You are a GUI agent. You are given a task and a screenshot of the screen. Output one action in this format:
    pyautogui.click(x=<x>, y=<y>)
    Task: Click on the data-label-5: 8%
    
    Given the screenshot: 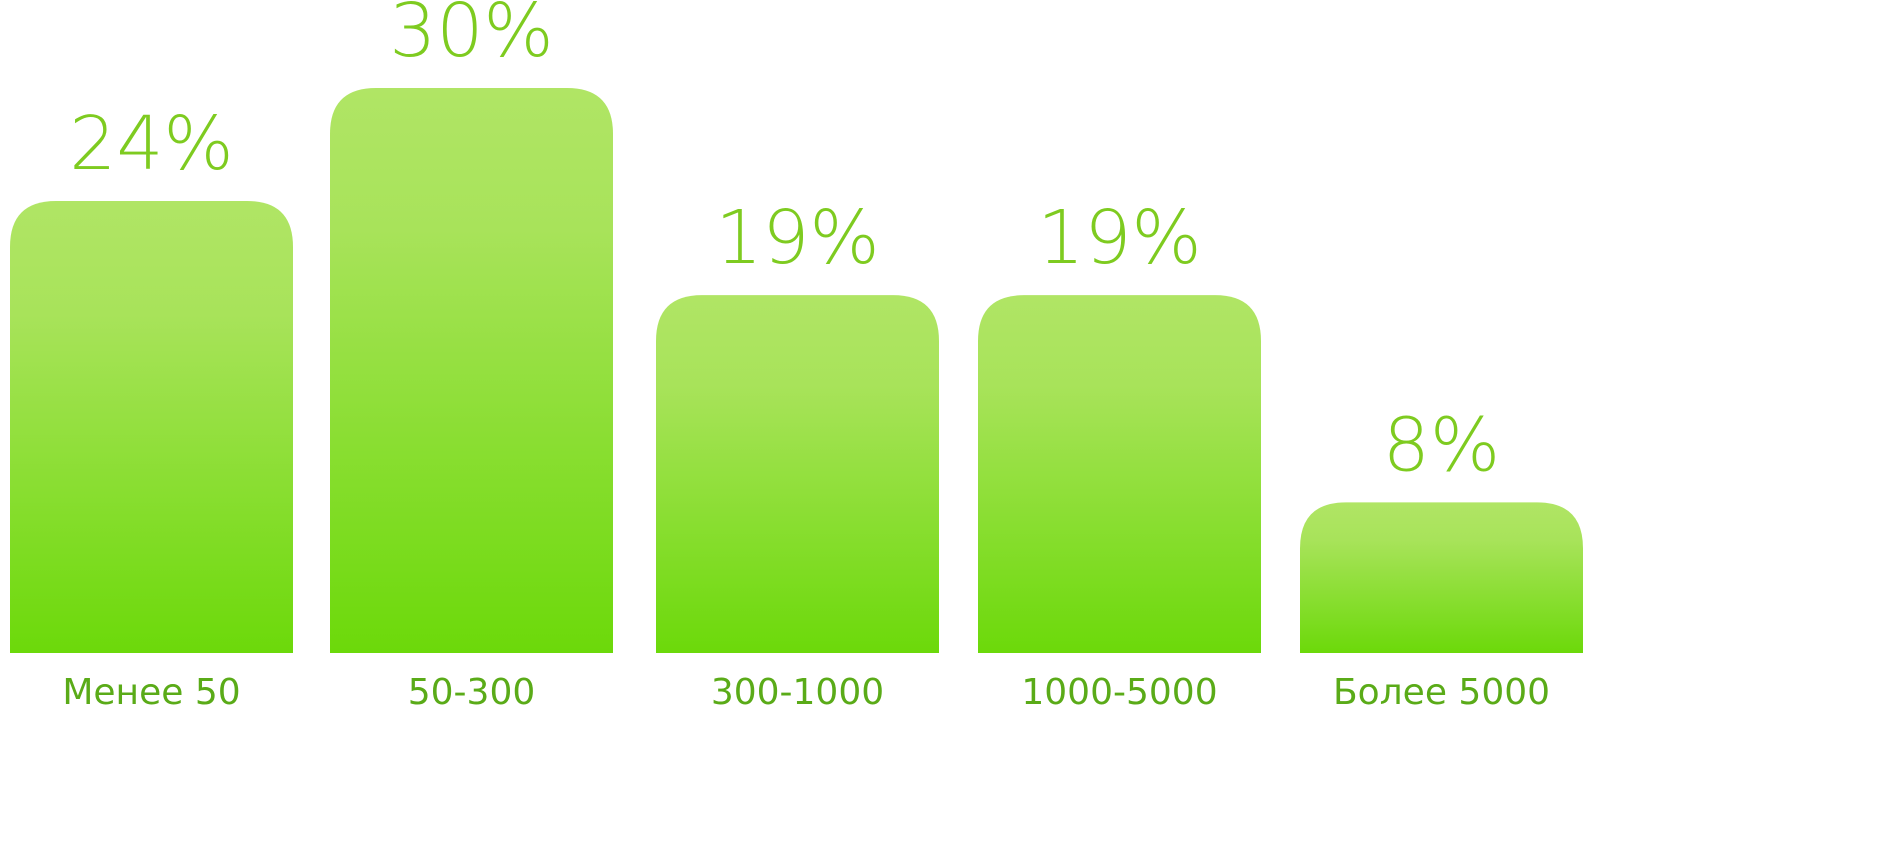 What is the action you would take?
    pyautogui.click(x=1441, y=445)
    